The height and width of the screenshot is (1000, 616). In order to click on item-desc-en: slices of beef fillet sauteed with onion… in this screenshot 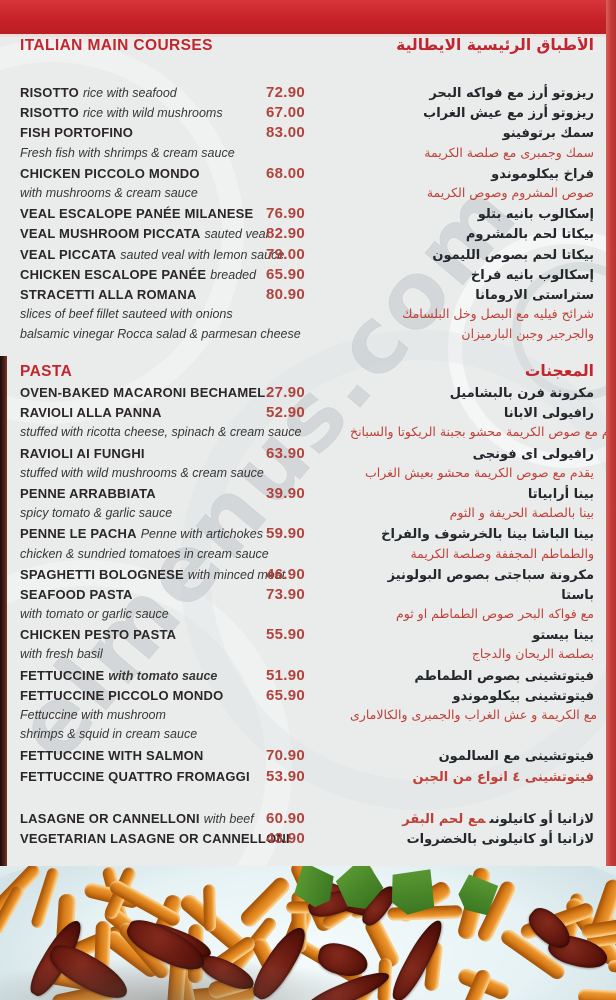, I will do `click(126, 314)`.